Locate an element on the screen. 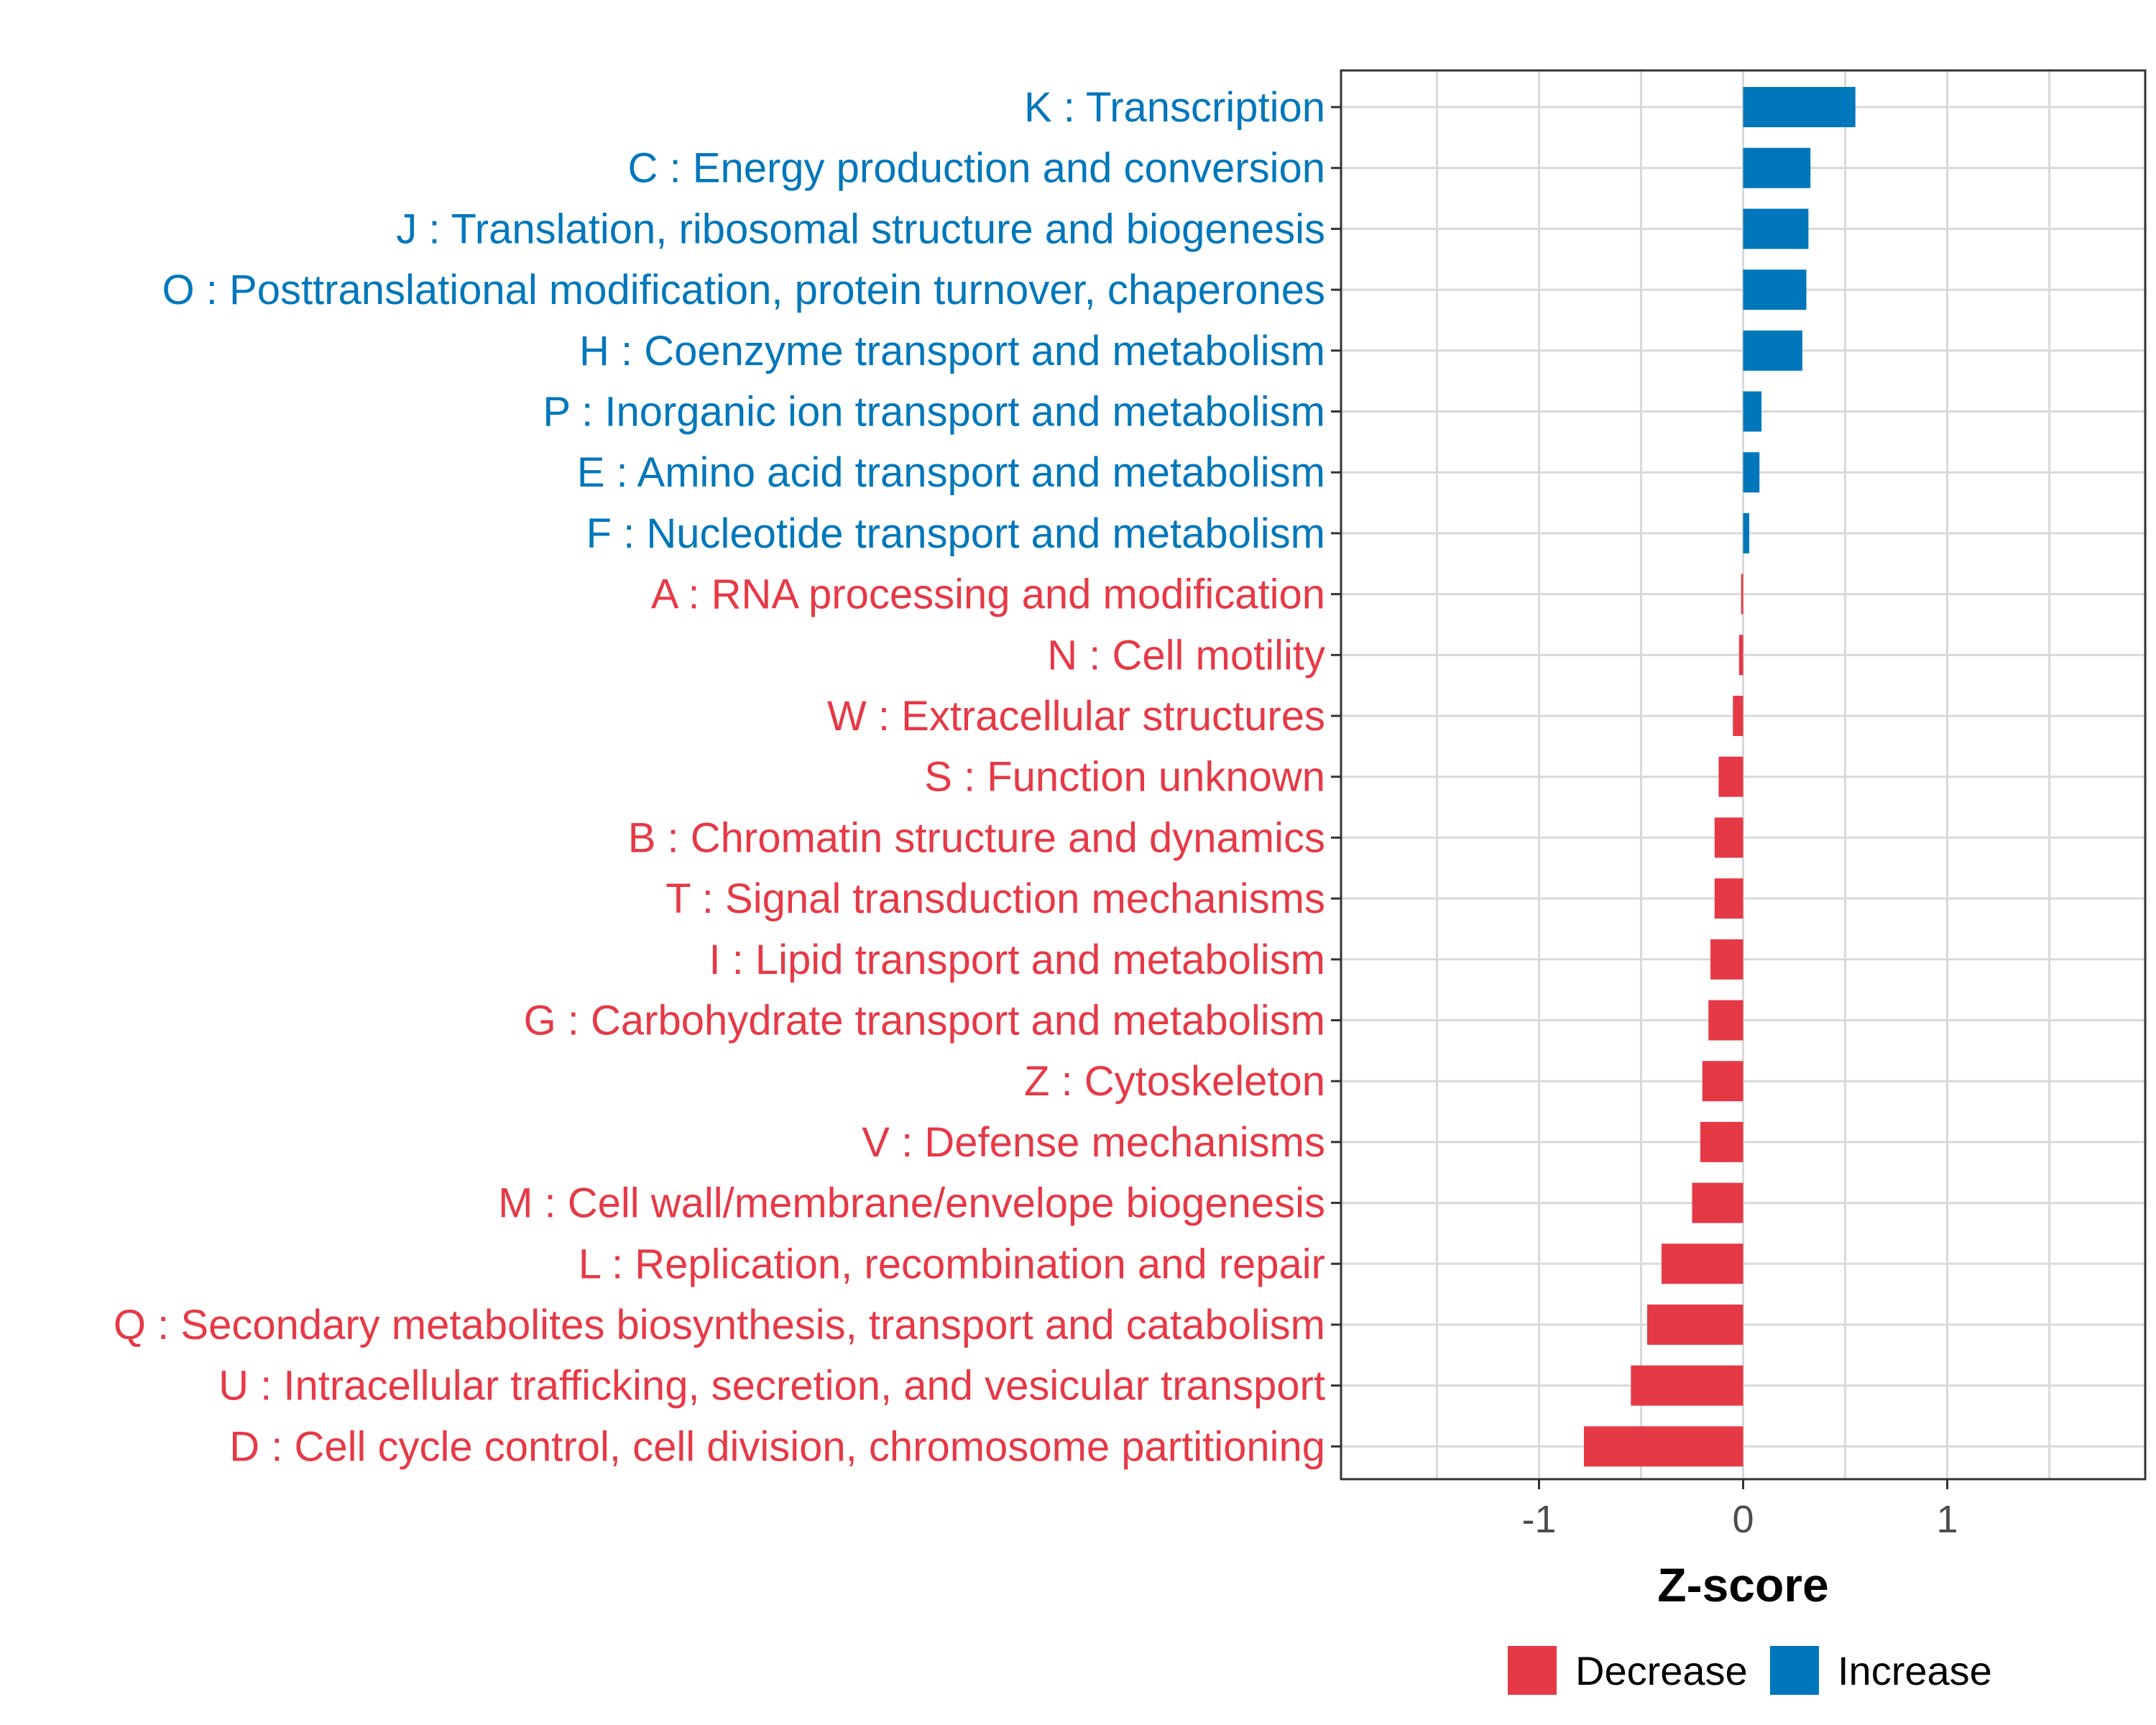 The width and height of the screenshot is (2156, 1725). bar-o-posttranslational-modification-protein-turnover-chaperones is located at coordinates (1775, 290).